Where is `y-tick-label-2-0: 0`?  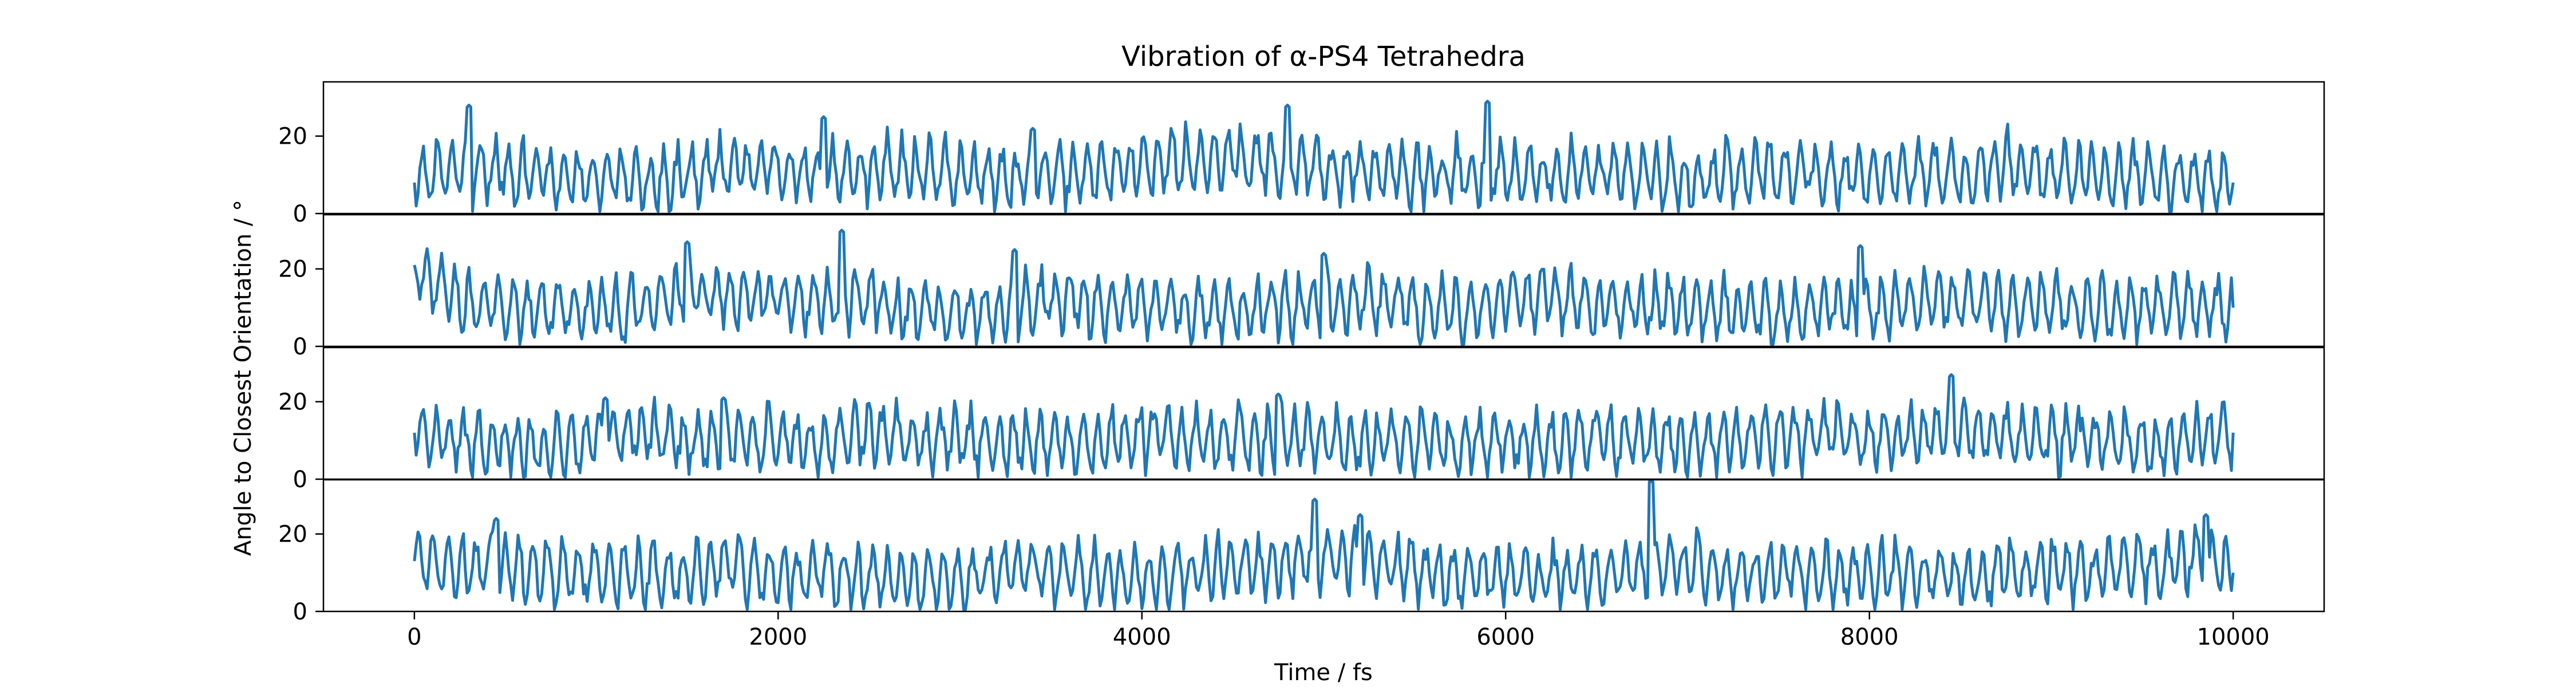 y-tick-label-2-0: 0 is located at coordinates (300, 347).